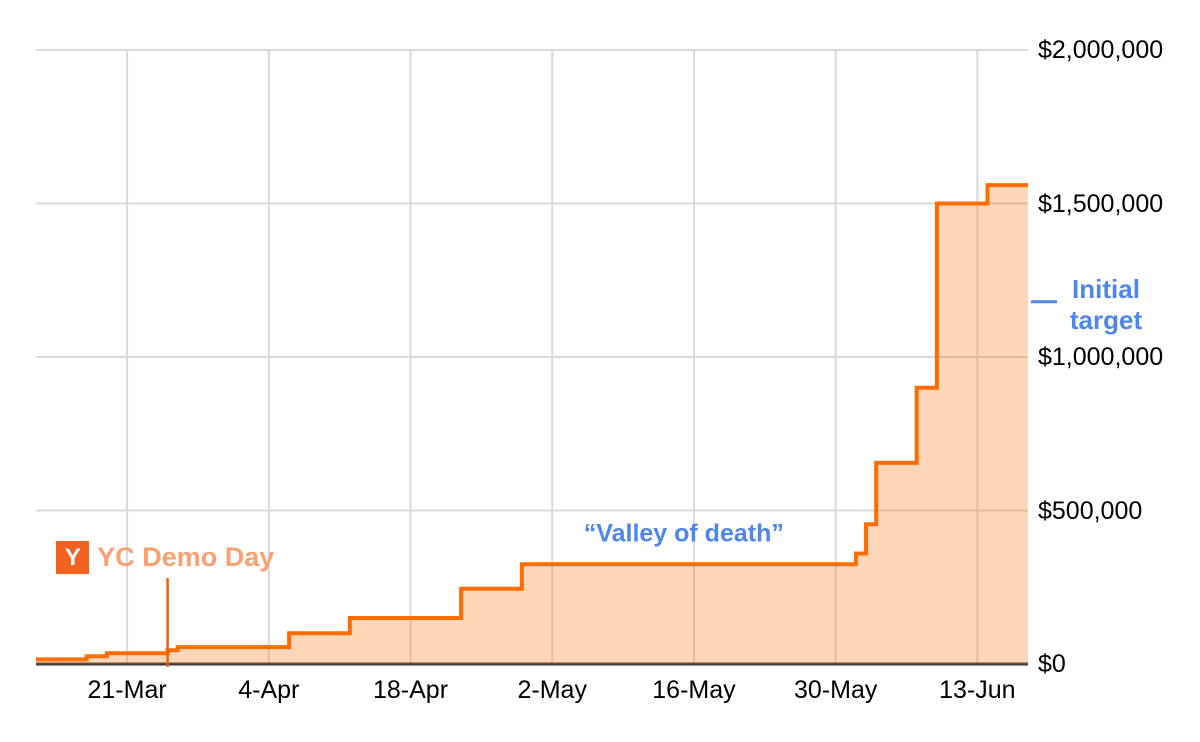 This screenshot has width=1200, height=742. Describe the element at coordinates (552, 690) in the screenshot. I see `x-axis-tick-label: 2-May` at that location.